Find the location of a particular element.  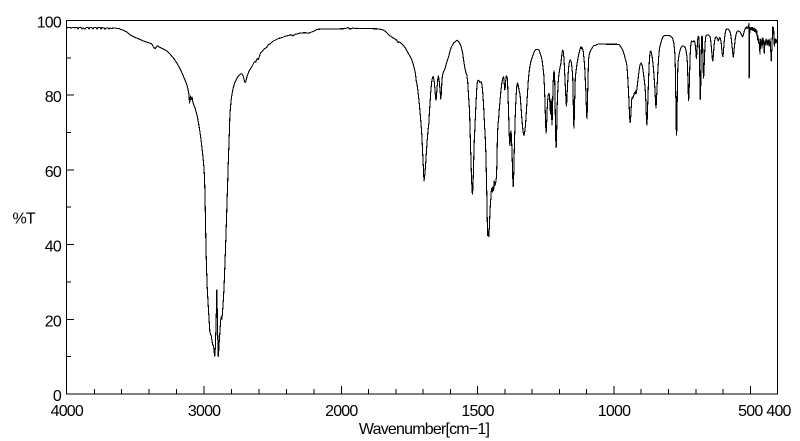

svg-text: 4000 is located at coordinates (67, 411).